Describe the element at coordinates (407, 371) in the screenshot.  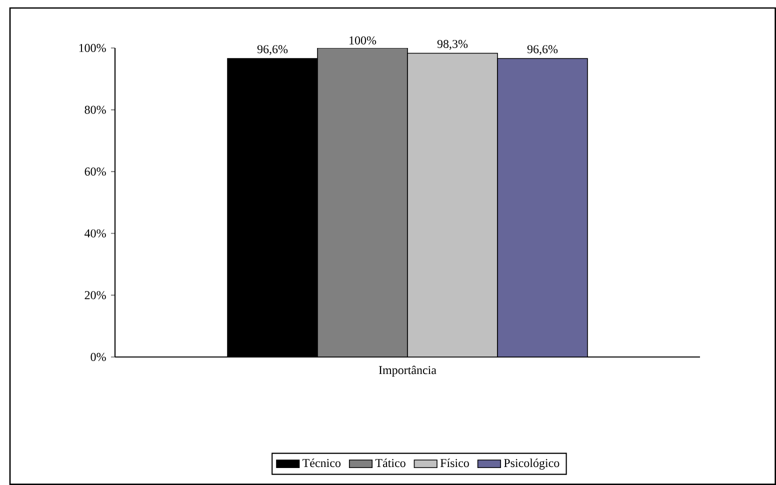
I see `x-tick-label: Importância` at that location.